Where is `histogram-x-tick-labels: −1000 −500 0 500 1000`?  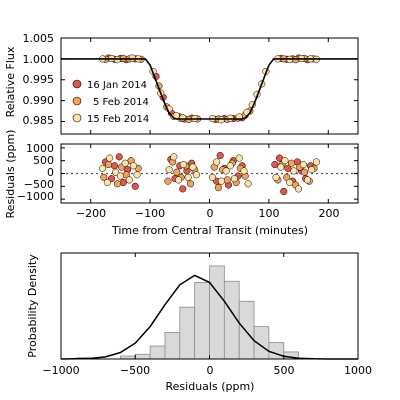
histogram-x-tick-labels: −1000 −500 0 500 1000 is located at coordinates (207, 370).